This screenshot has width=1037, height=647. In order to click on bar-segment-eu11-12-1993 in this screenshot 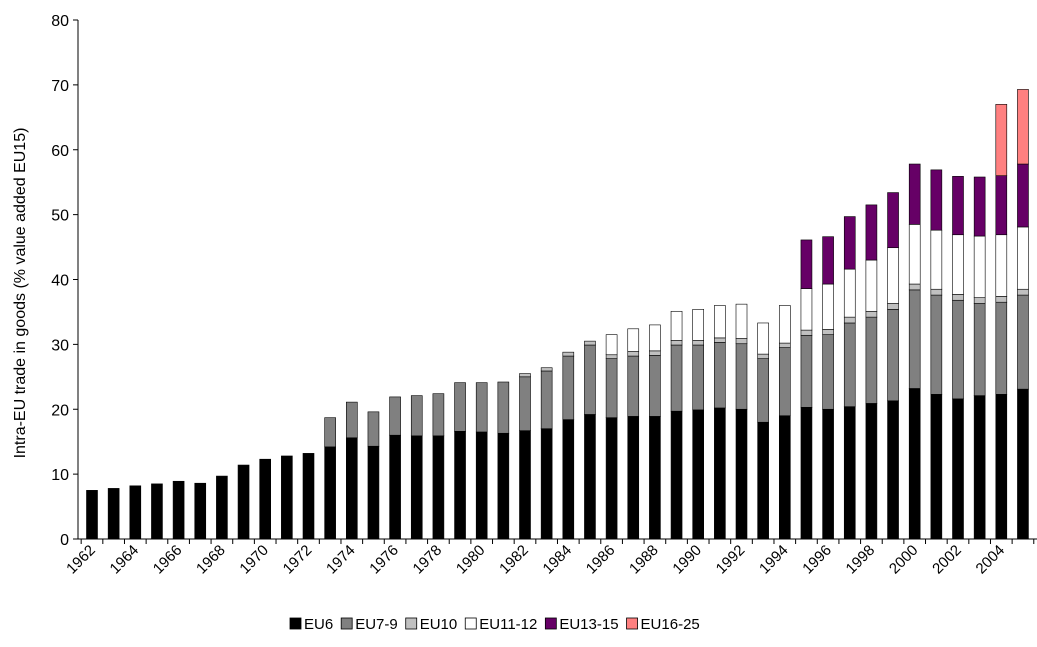, I will do `click(763, 338)`.